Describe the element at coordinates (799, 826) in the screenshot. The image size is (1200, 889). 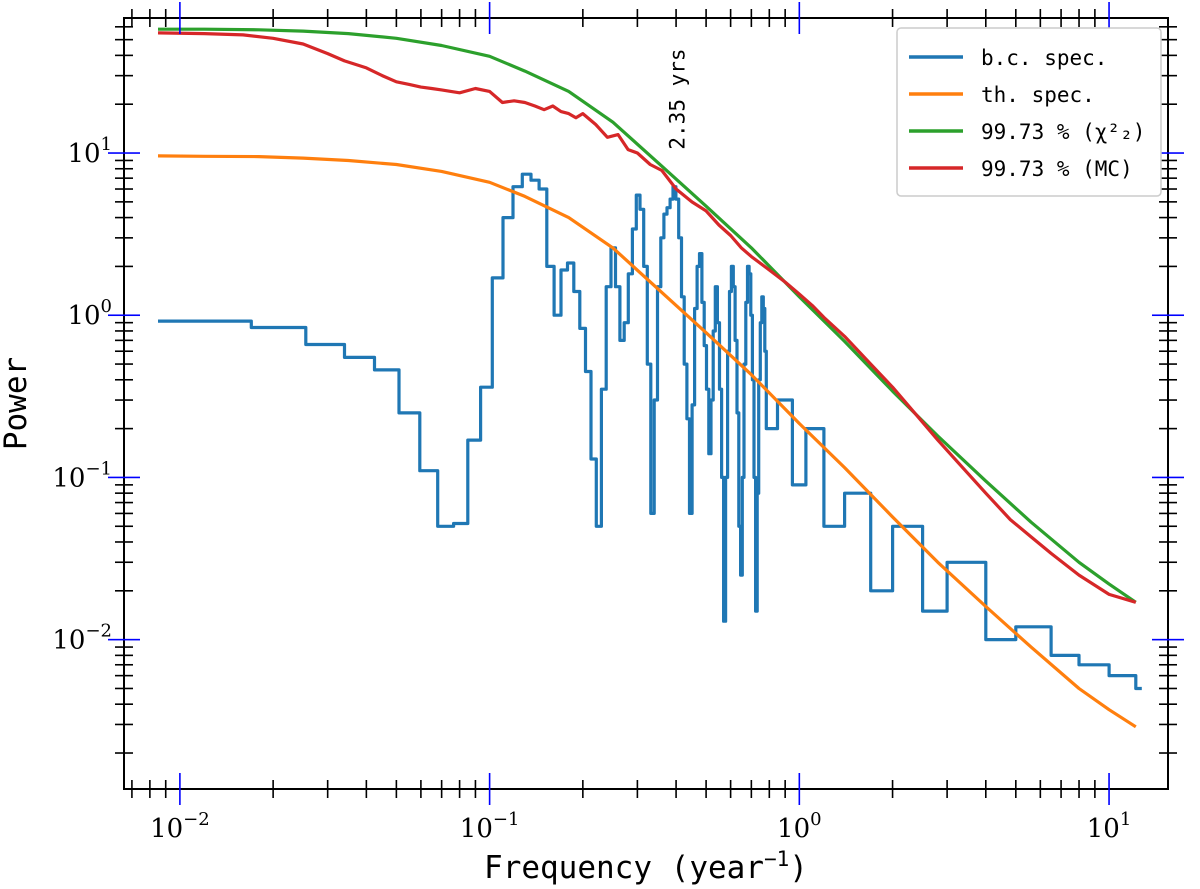
I see `x-tick-label: 10⁰` at that location.